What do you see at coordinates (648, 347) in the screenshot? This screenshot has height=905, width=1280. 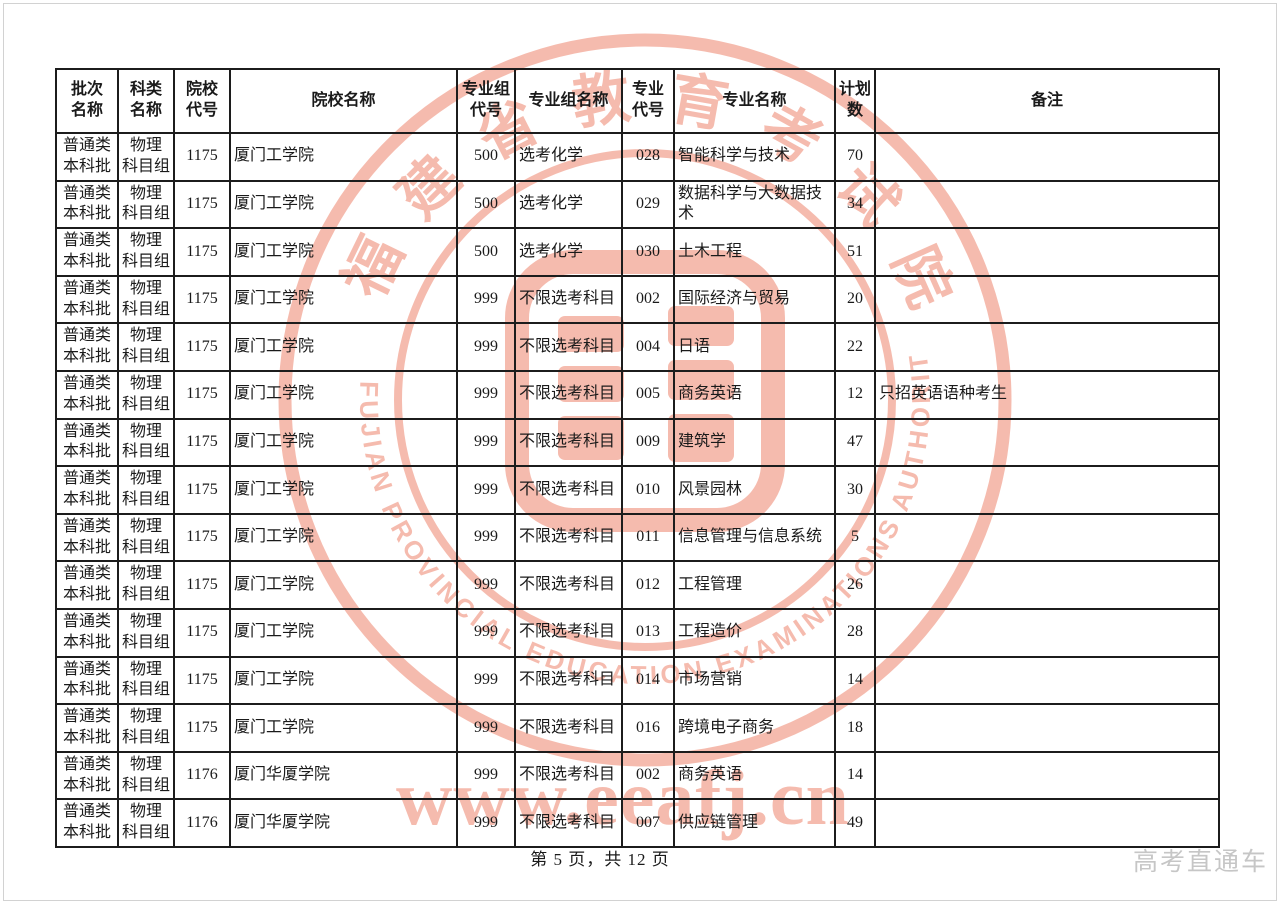 I see `cell-major_code: 004` at bounding box center [648, 347].